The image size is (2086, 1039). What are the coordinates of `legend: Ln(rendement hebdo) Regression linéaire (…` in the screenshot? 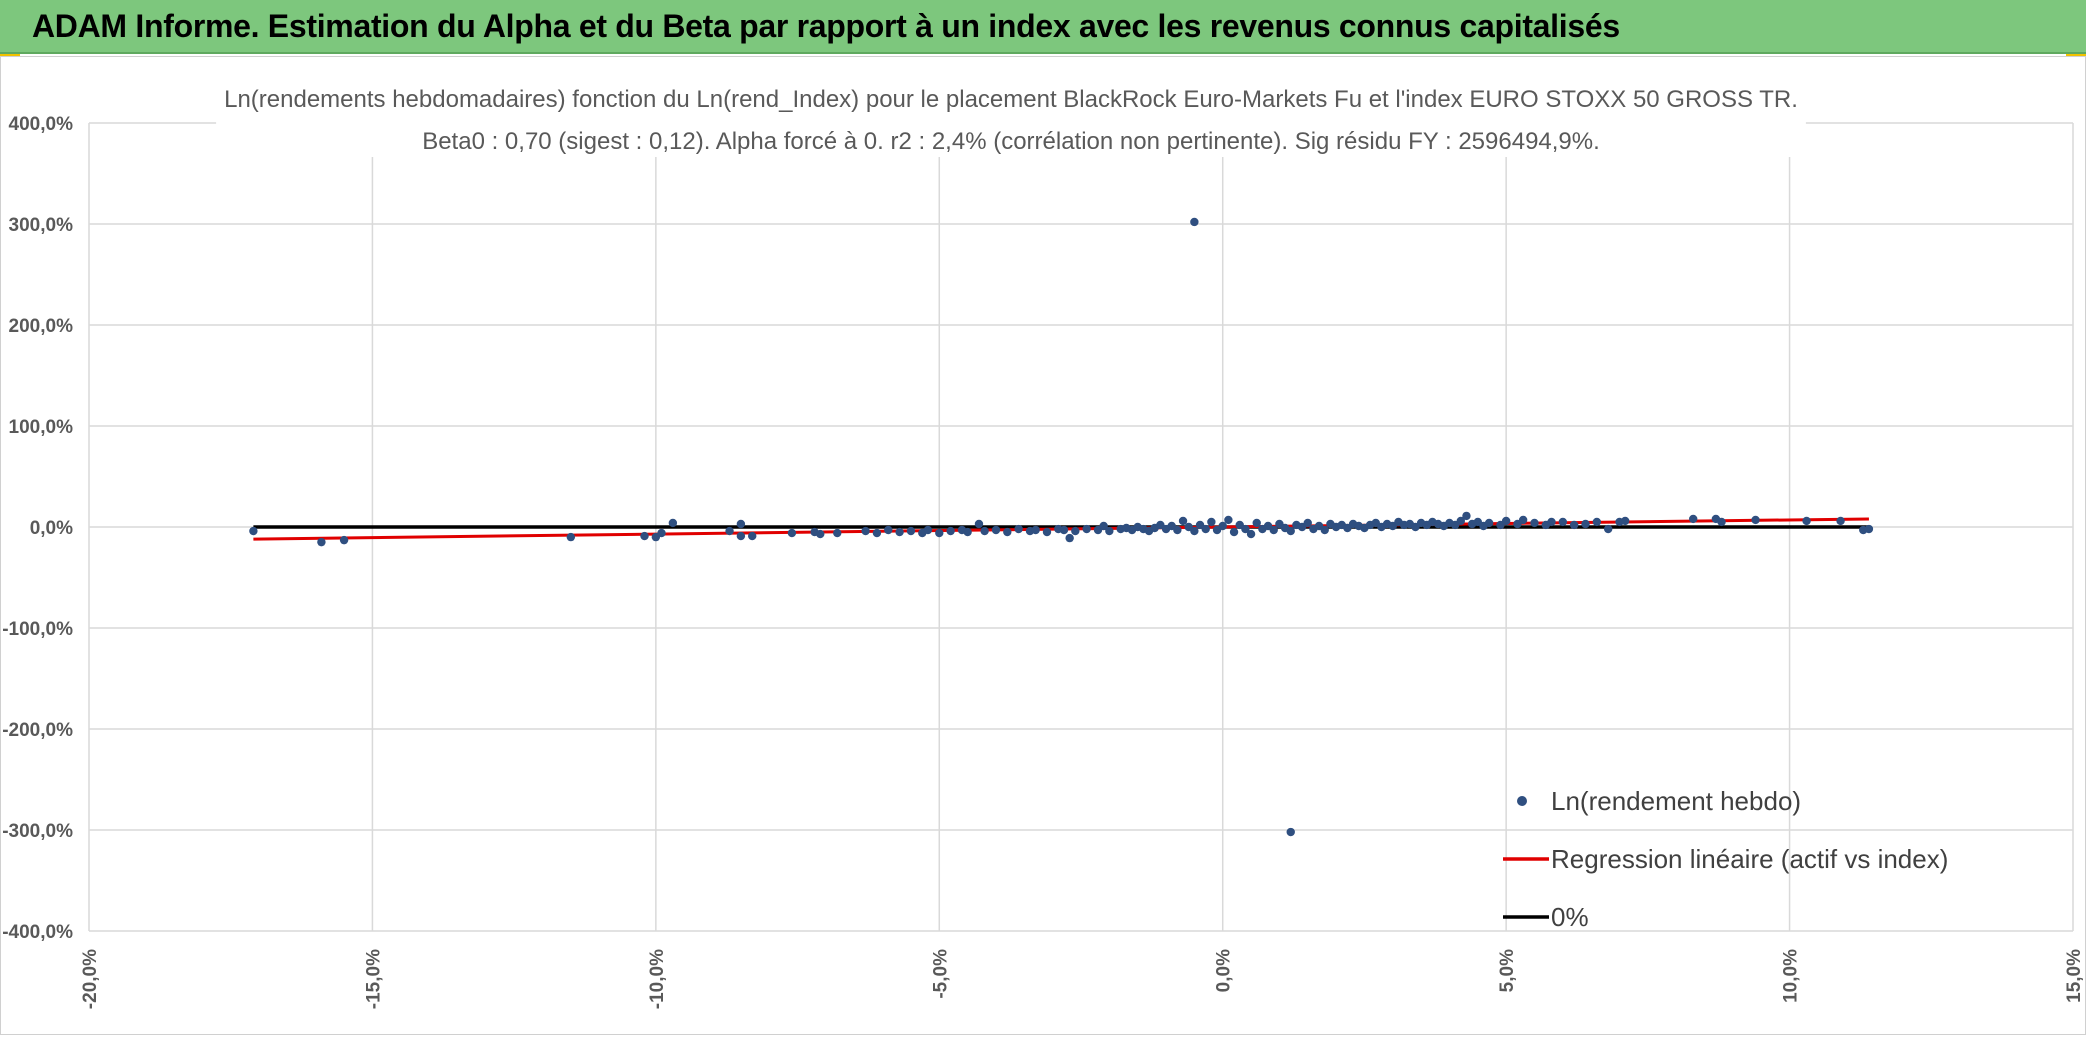 It's located at (1725, 859).